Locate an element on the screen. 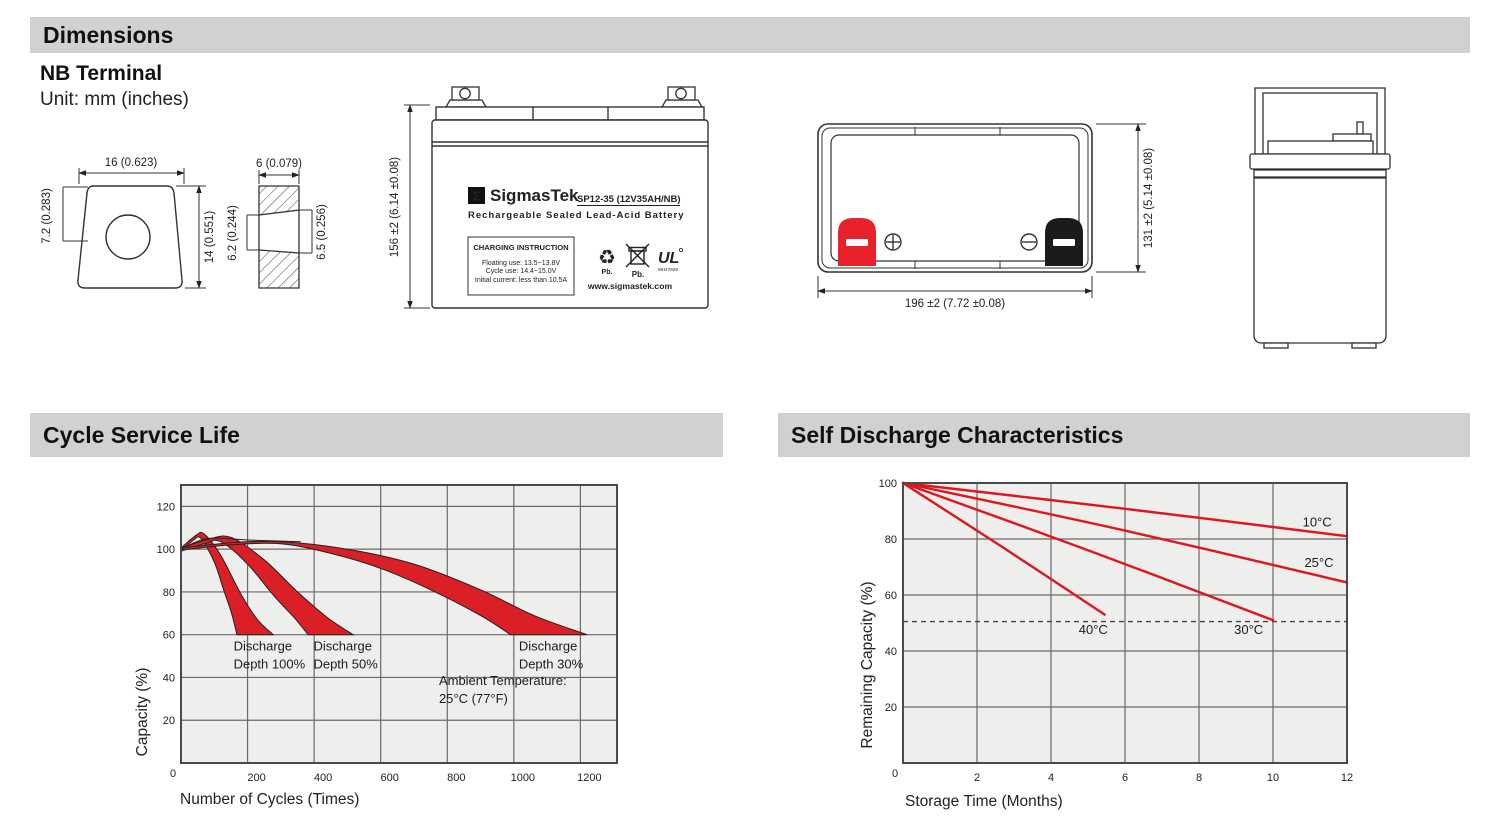  battery-side-view is located at coordinates (1320, 218).